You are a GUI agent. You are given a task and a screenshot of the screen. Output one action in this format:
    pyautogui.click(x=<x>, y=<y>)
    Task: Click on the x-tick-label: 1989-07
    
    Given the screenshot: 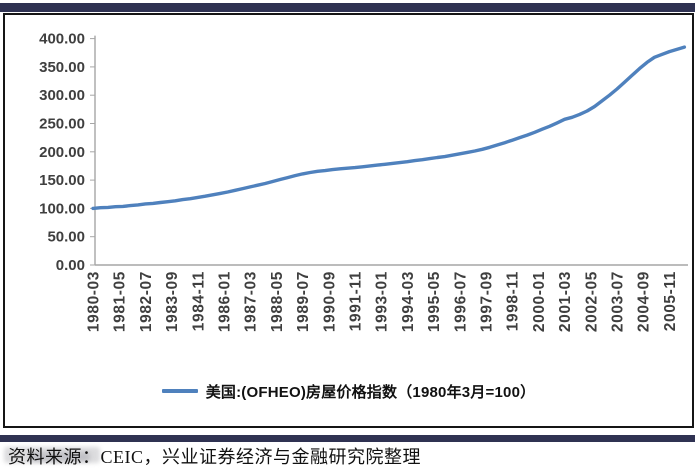 What is the action you would take?
    pyautogui.click(x=303, y=301)
    